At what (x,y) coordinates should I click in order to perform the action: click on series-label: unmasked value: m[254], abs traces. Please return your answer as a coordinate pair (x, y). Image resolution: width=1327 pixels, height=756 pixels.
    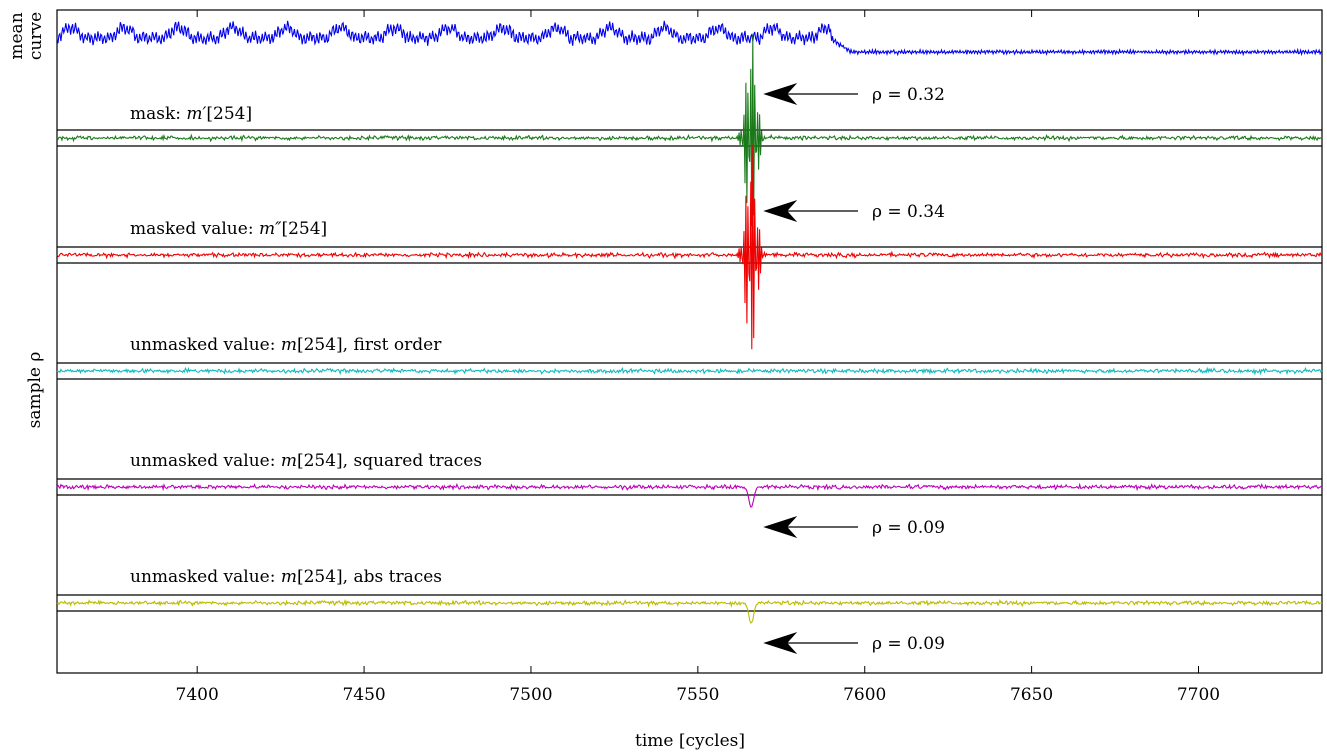
    Looking at the image, I should click on (286, 577).